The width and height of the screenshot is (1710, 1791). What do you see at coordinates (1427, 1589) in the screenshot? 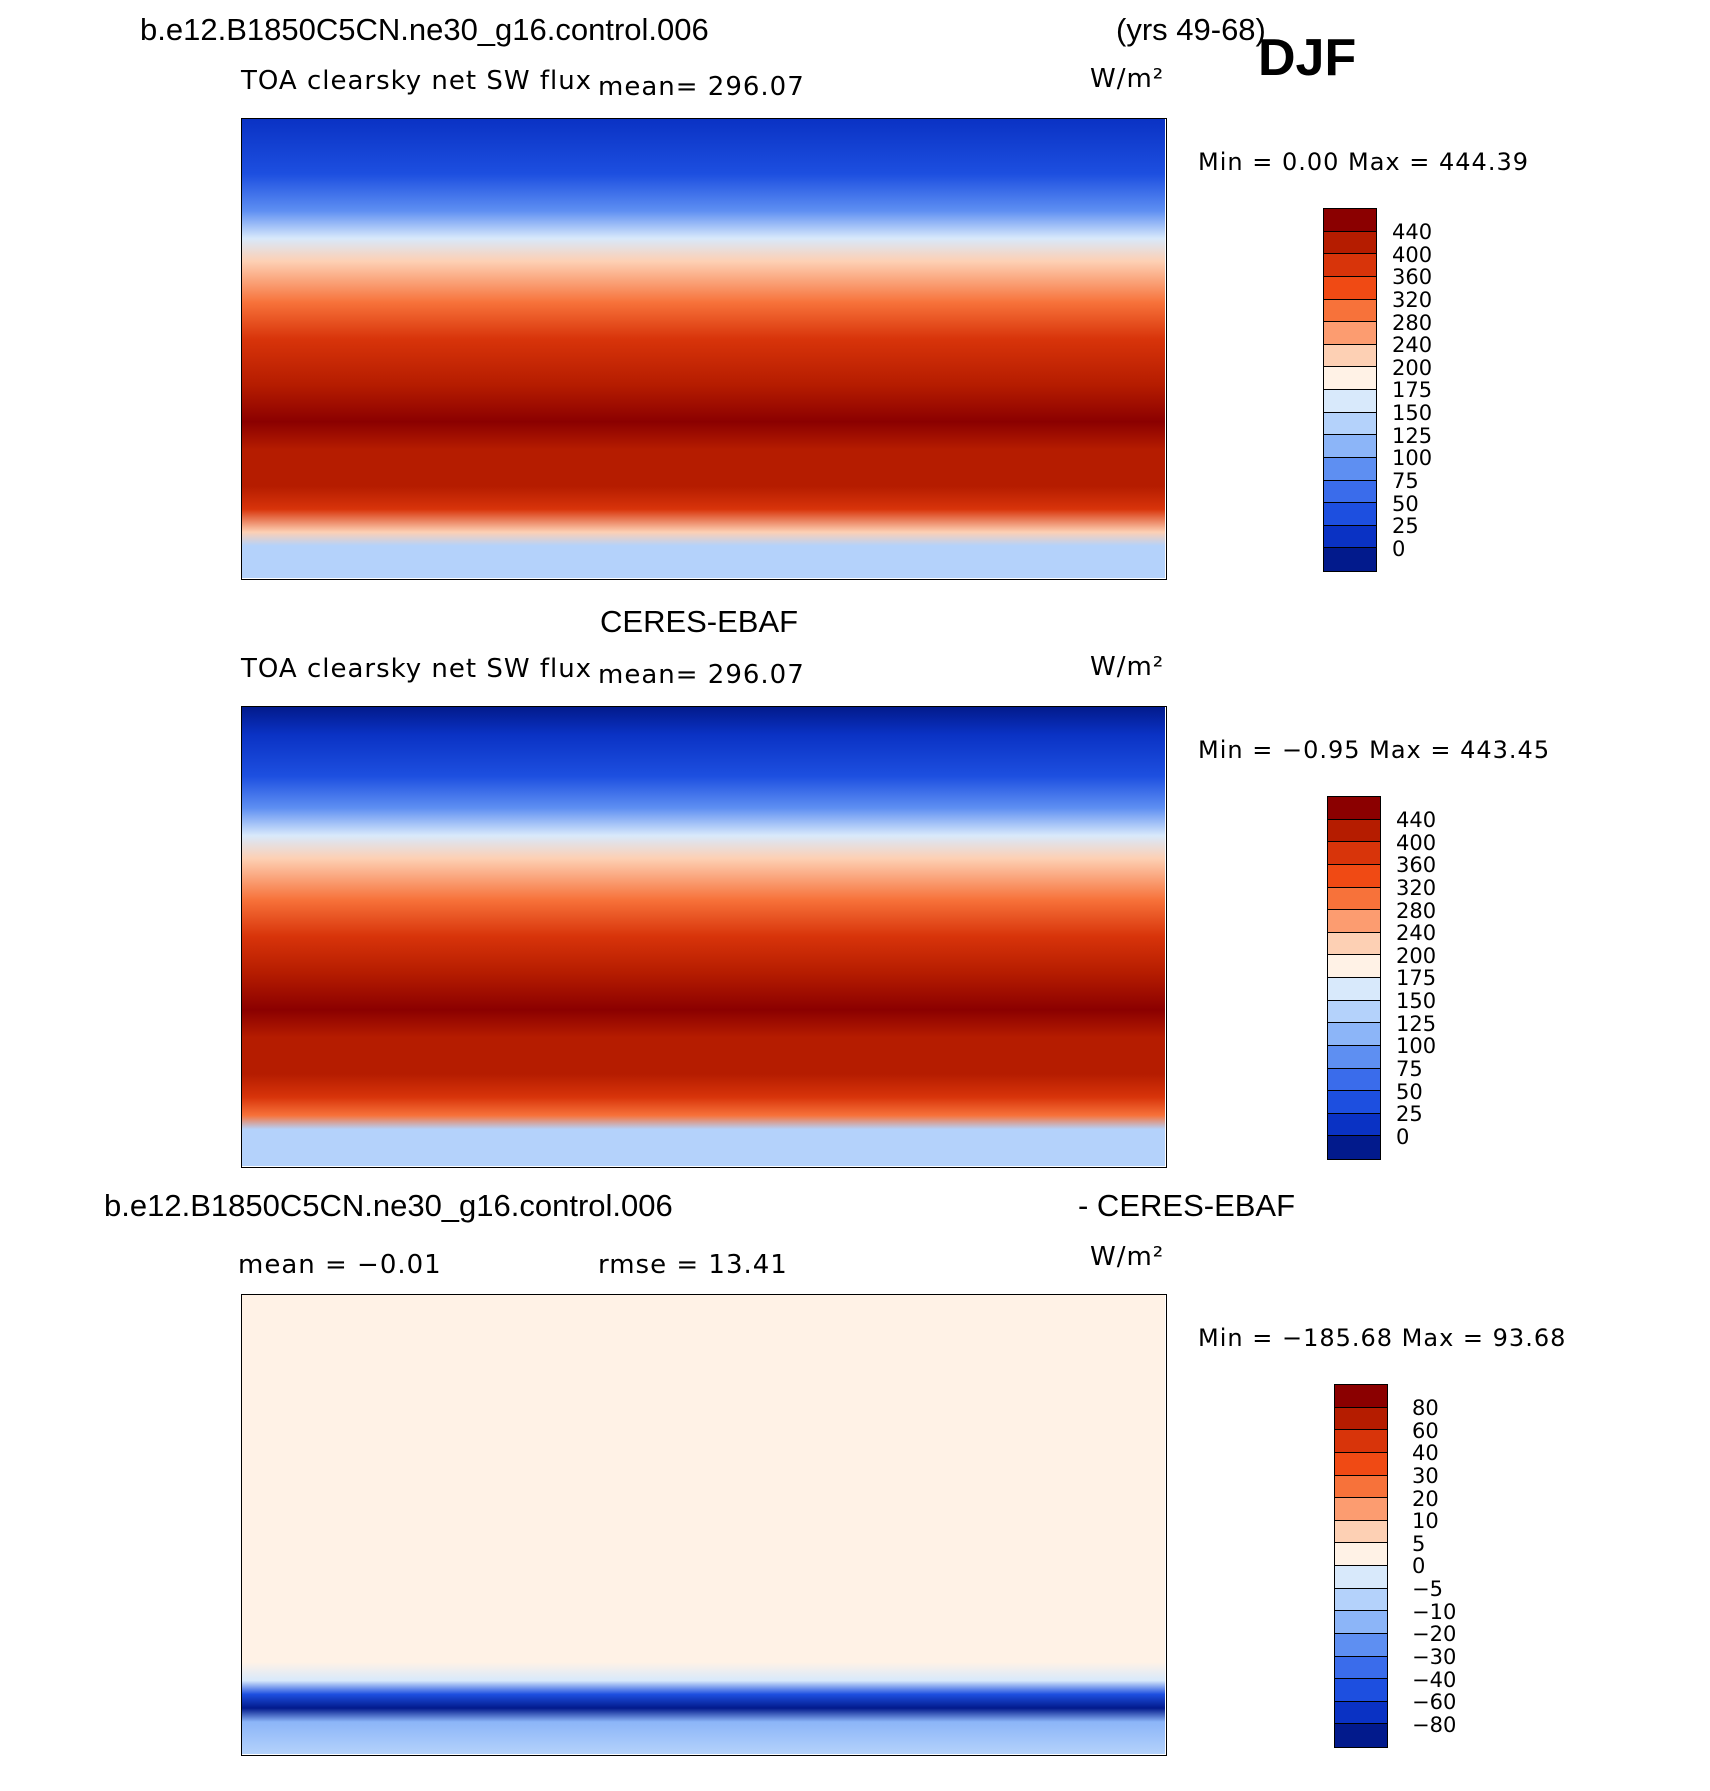
I see `colorbar-tick-label: −5` at bounding box center [1427, 1589].